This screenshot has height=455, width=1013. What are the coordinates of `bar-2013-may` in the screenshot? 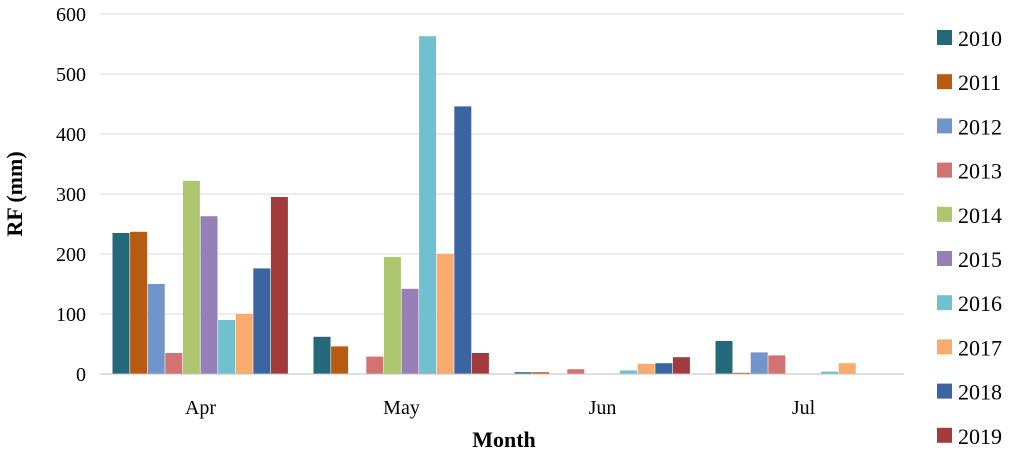 It's located at (375, 365).